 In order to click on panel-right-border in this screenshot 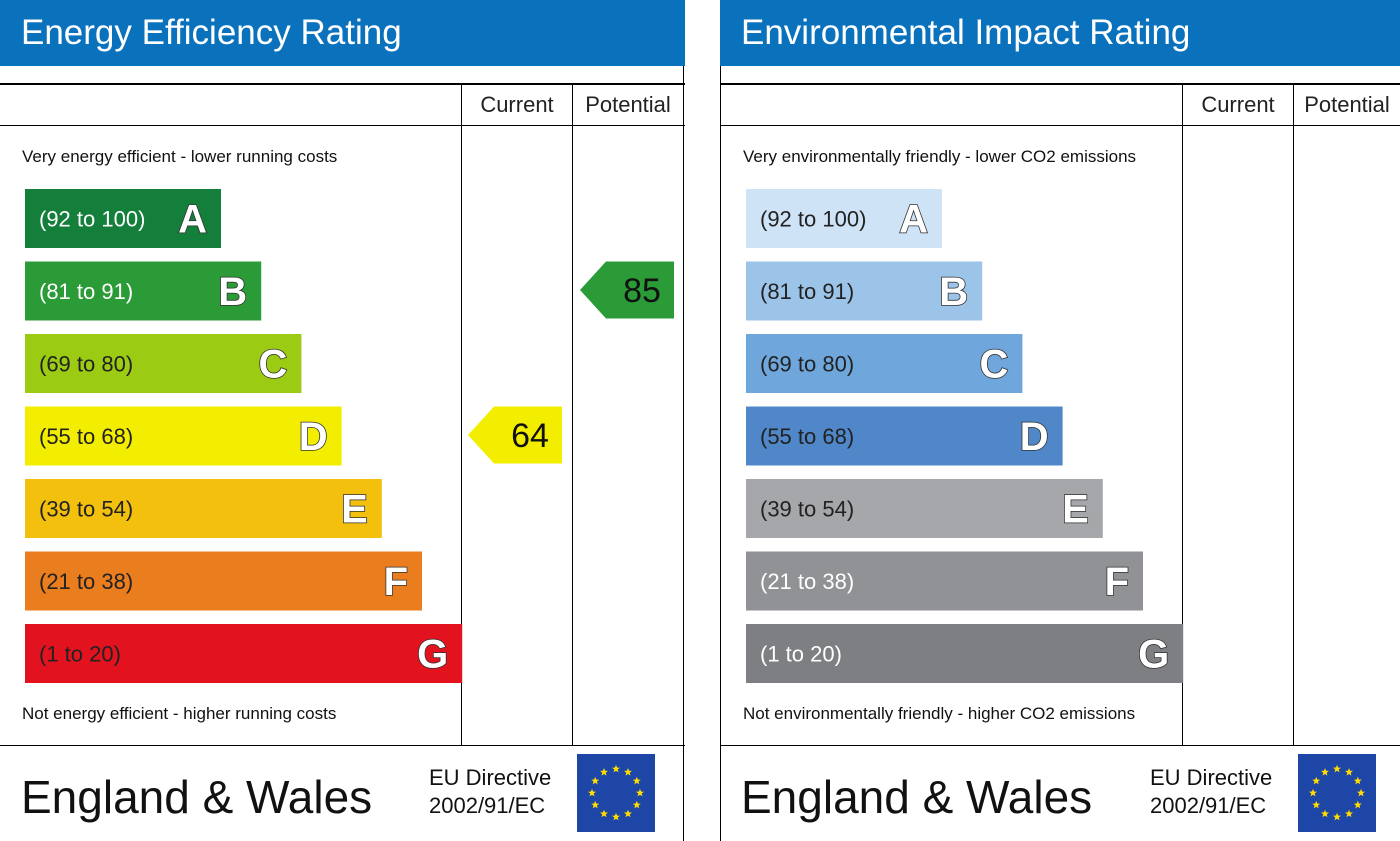, I will do `click(683, 453)`.